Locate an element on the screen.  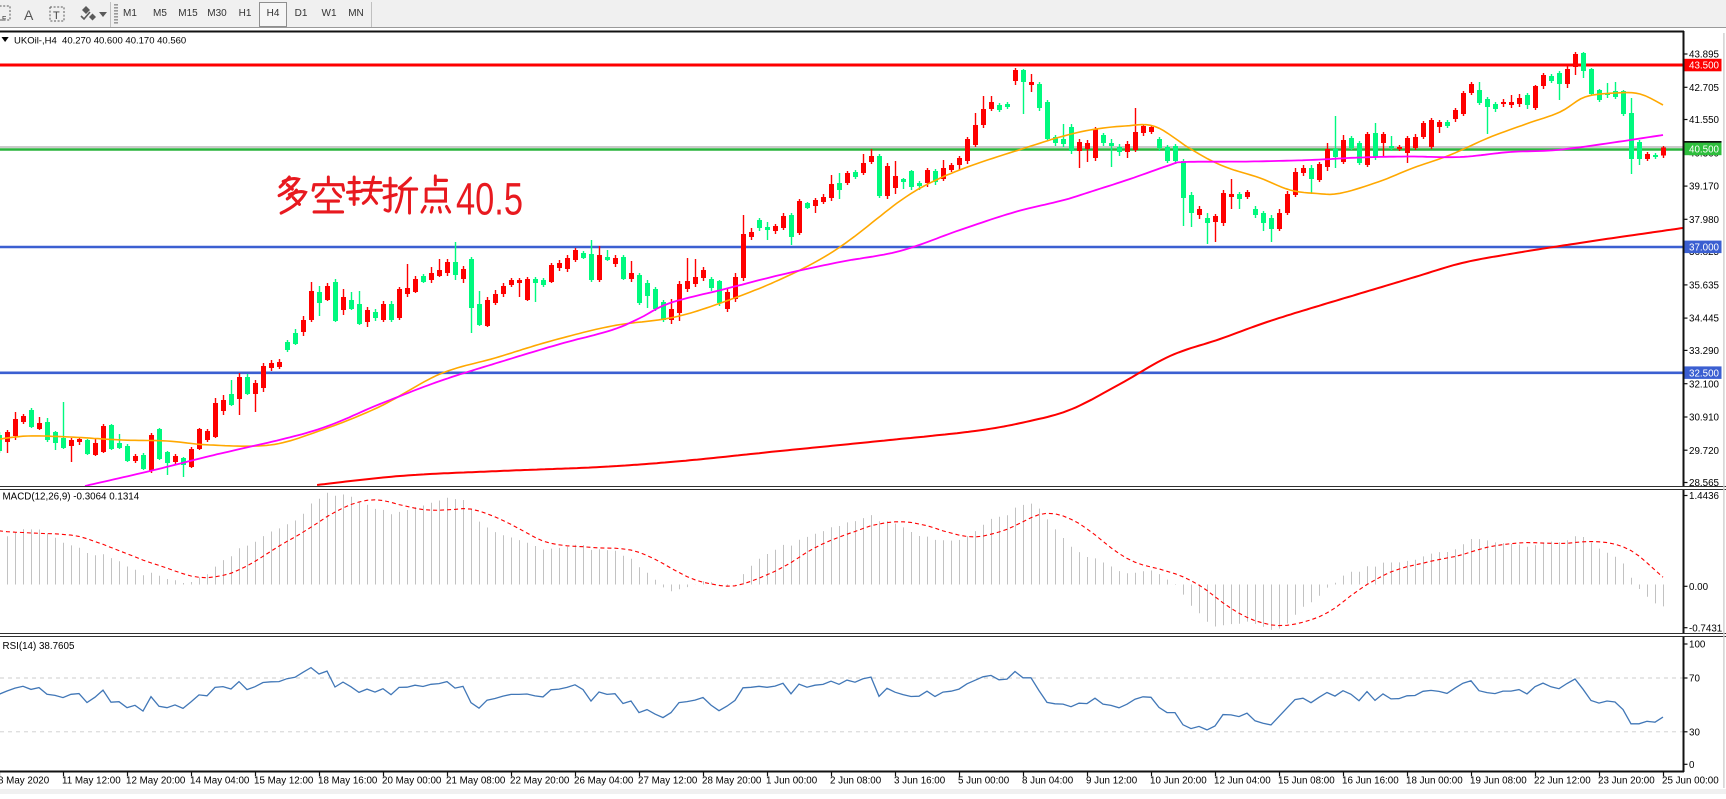
svg-text: 28 May 20:00 is located at coordinates (732, 781).